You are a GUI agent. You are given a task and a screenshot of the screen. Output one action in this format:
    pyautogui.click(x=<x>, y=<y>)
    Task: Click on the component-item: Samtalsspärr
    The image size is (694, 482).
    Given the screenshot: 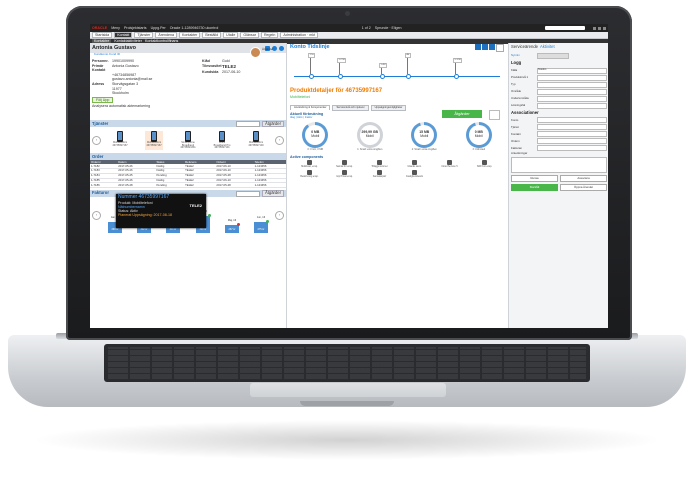 What is the action you would take?
    pyautogui.click(x=379, y=174)
    